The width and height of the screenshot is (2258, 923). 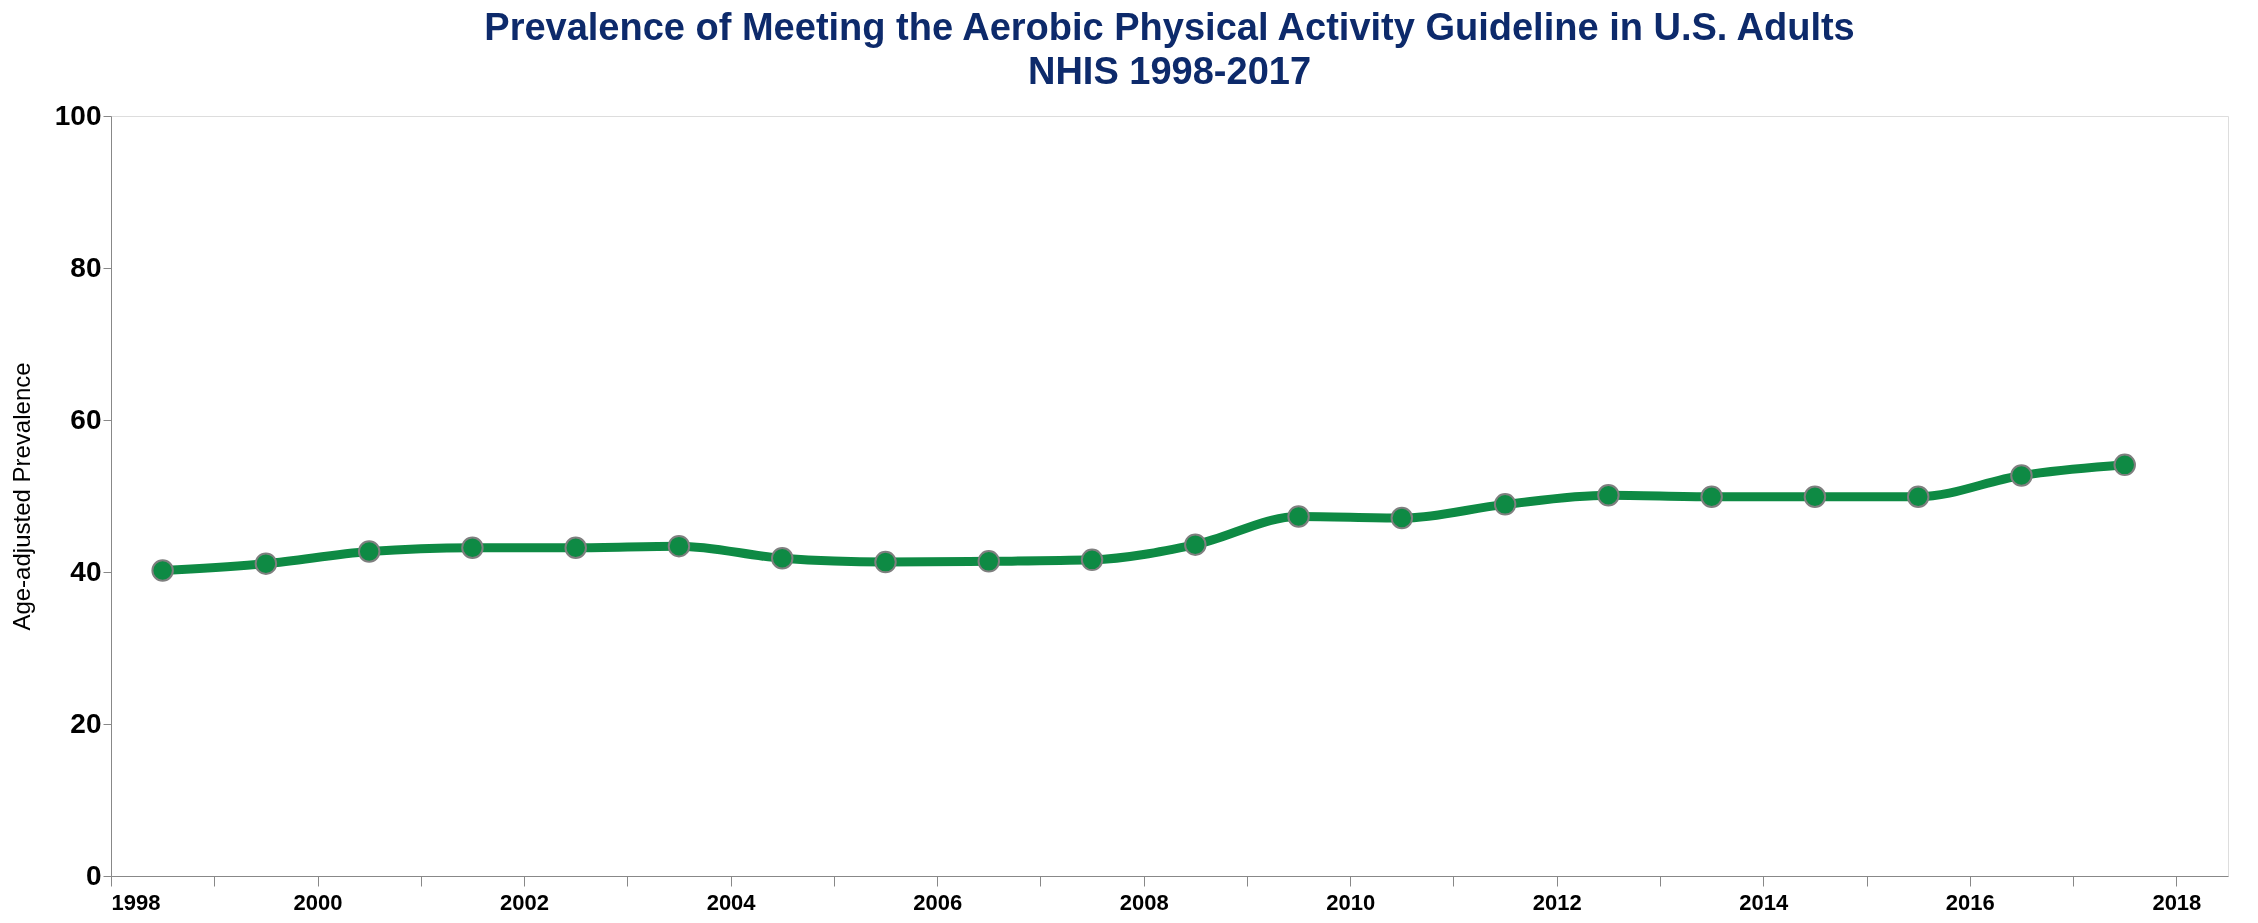 What do you see at coordinates (1144, 902) in the screenshot?
I see `x-tick-label: 2008` at bounding box center [1144, 902].